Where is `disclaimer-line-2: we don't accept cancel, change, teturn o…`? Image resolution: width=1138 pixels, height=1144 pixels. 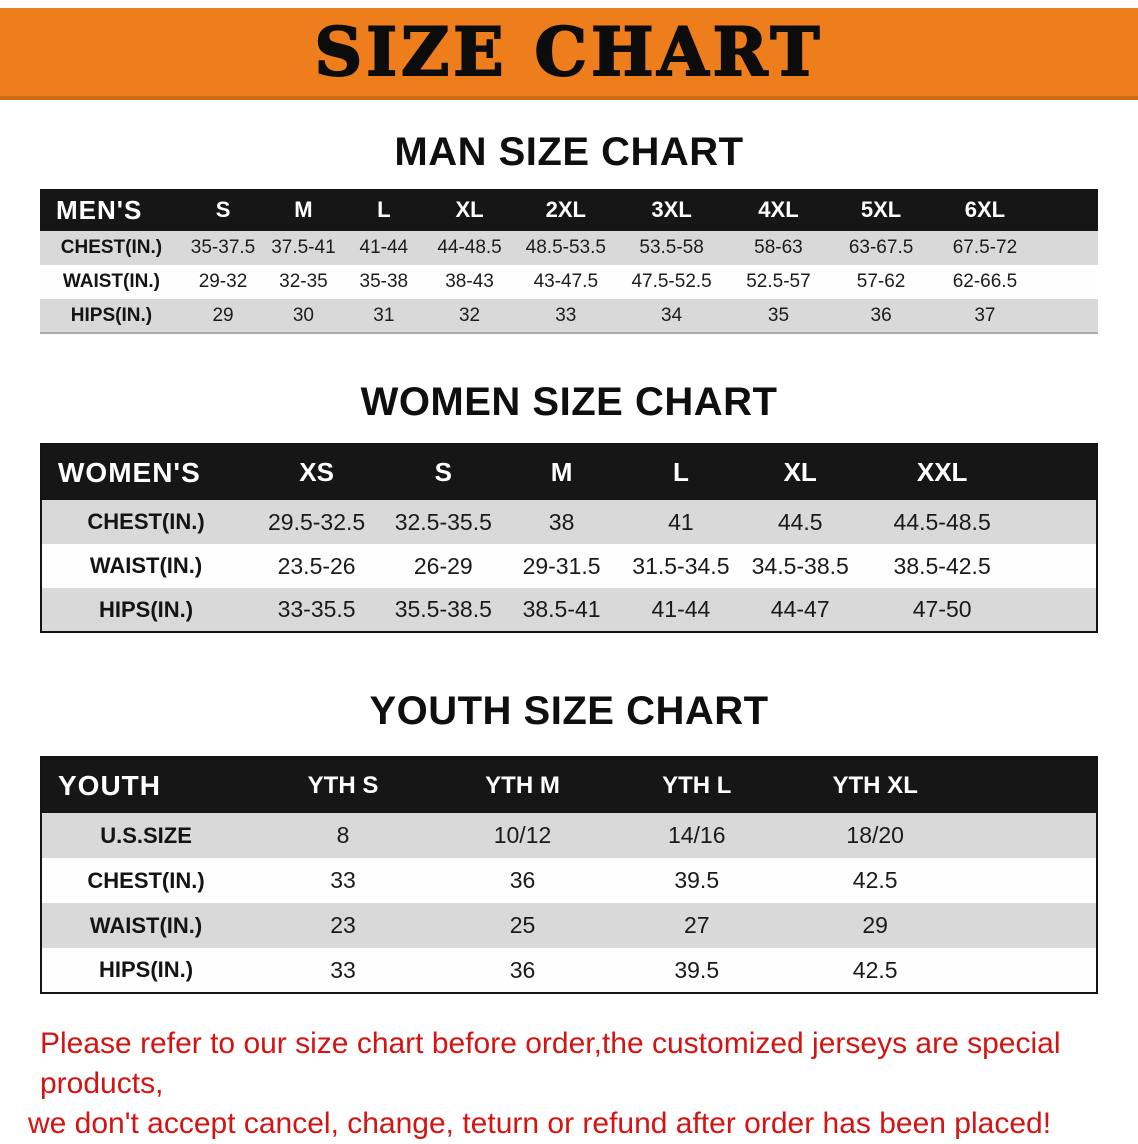 disclaimer-line-2: we don't accept cancel, change, teturn o… is located at coordinates (540, 1123).